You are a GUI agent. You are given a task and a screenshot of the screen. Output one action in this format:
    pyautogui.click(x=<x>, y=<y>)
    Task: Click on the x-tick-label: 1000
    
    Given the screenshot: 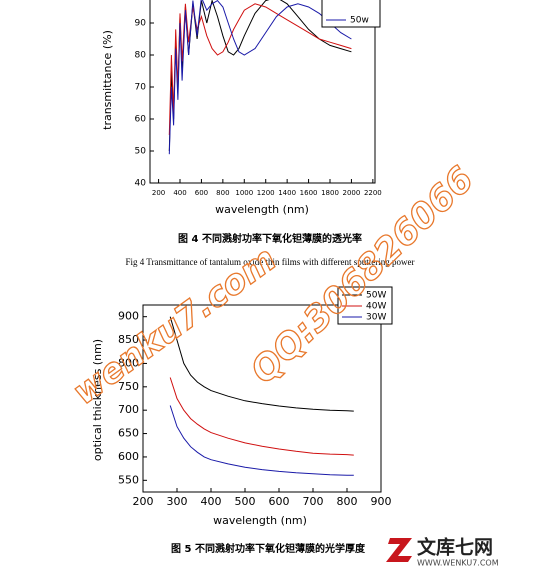 What is the action you would take?
    pyautogui.click(x=244, y=193)
    